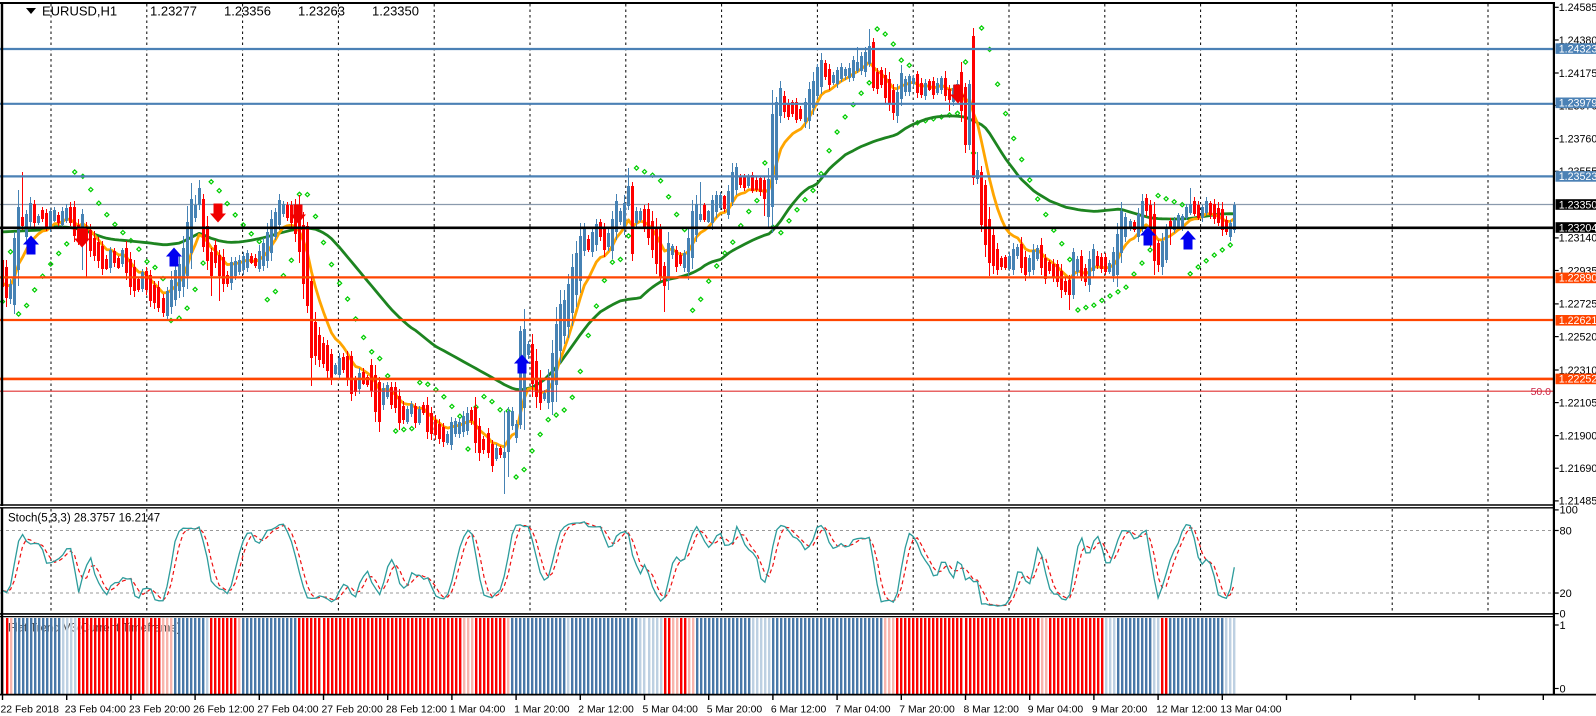  I want to click on svg-text: 27 Feb 04:00, so click(287, 710).